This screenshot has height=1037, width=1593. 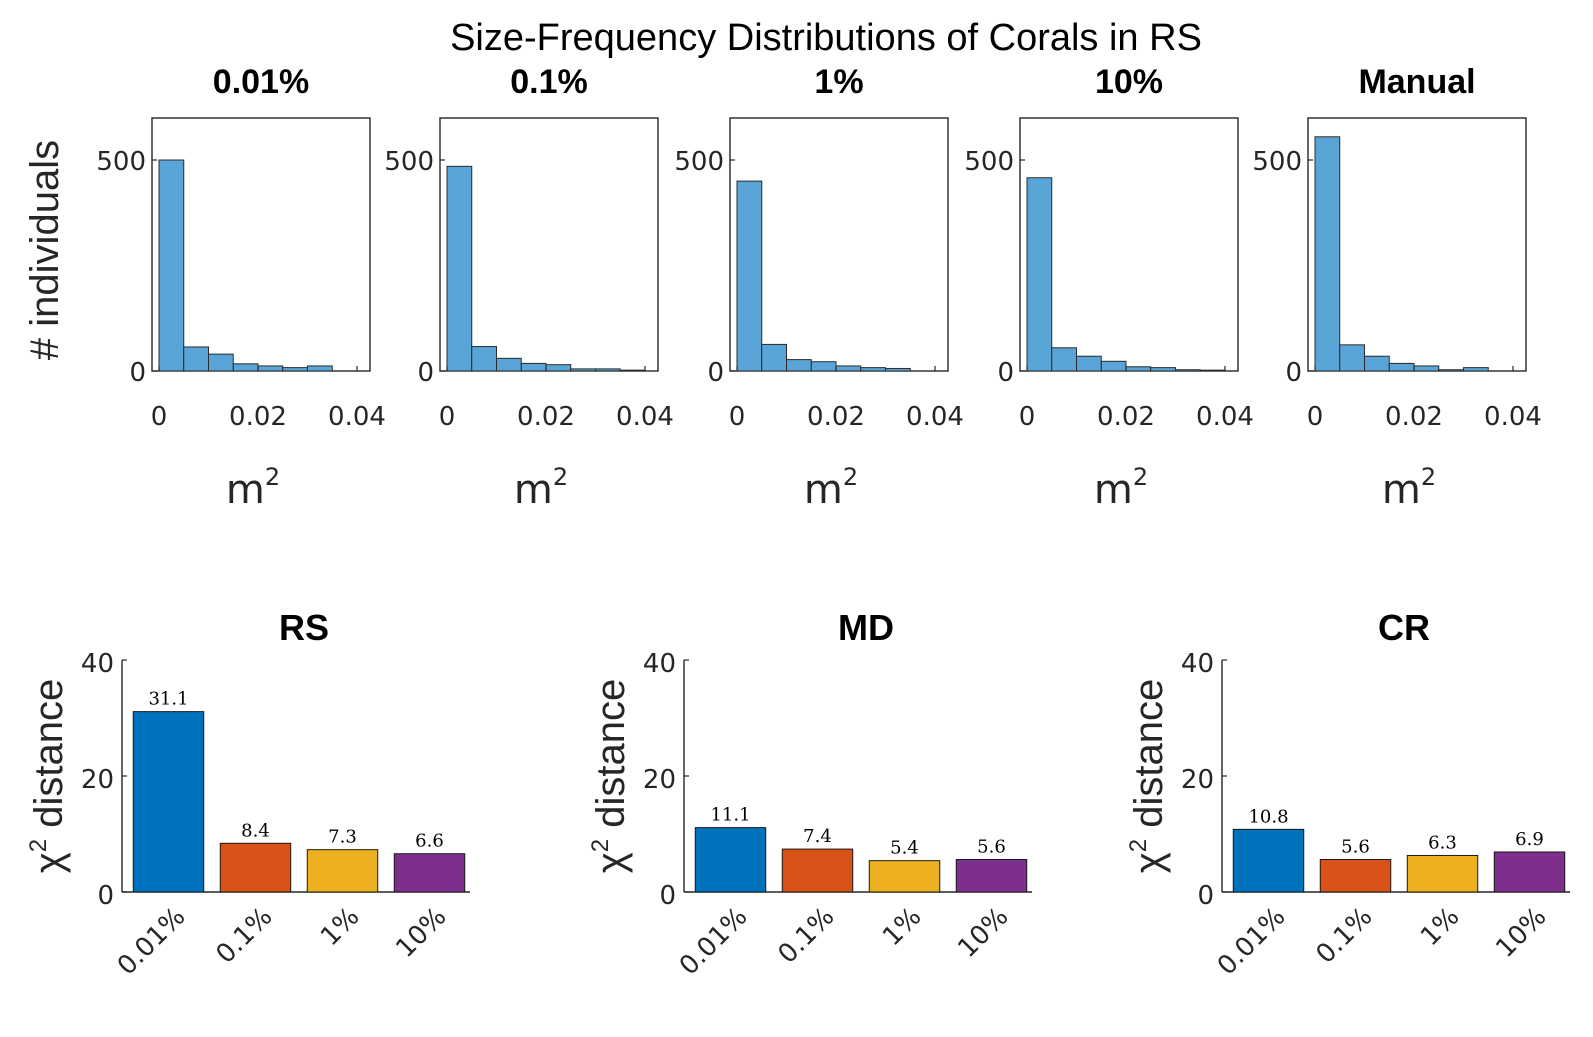 I want to click on y-axis-label-text: distance, so click(x=49, y=759).